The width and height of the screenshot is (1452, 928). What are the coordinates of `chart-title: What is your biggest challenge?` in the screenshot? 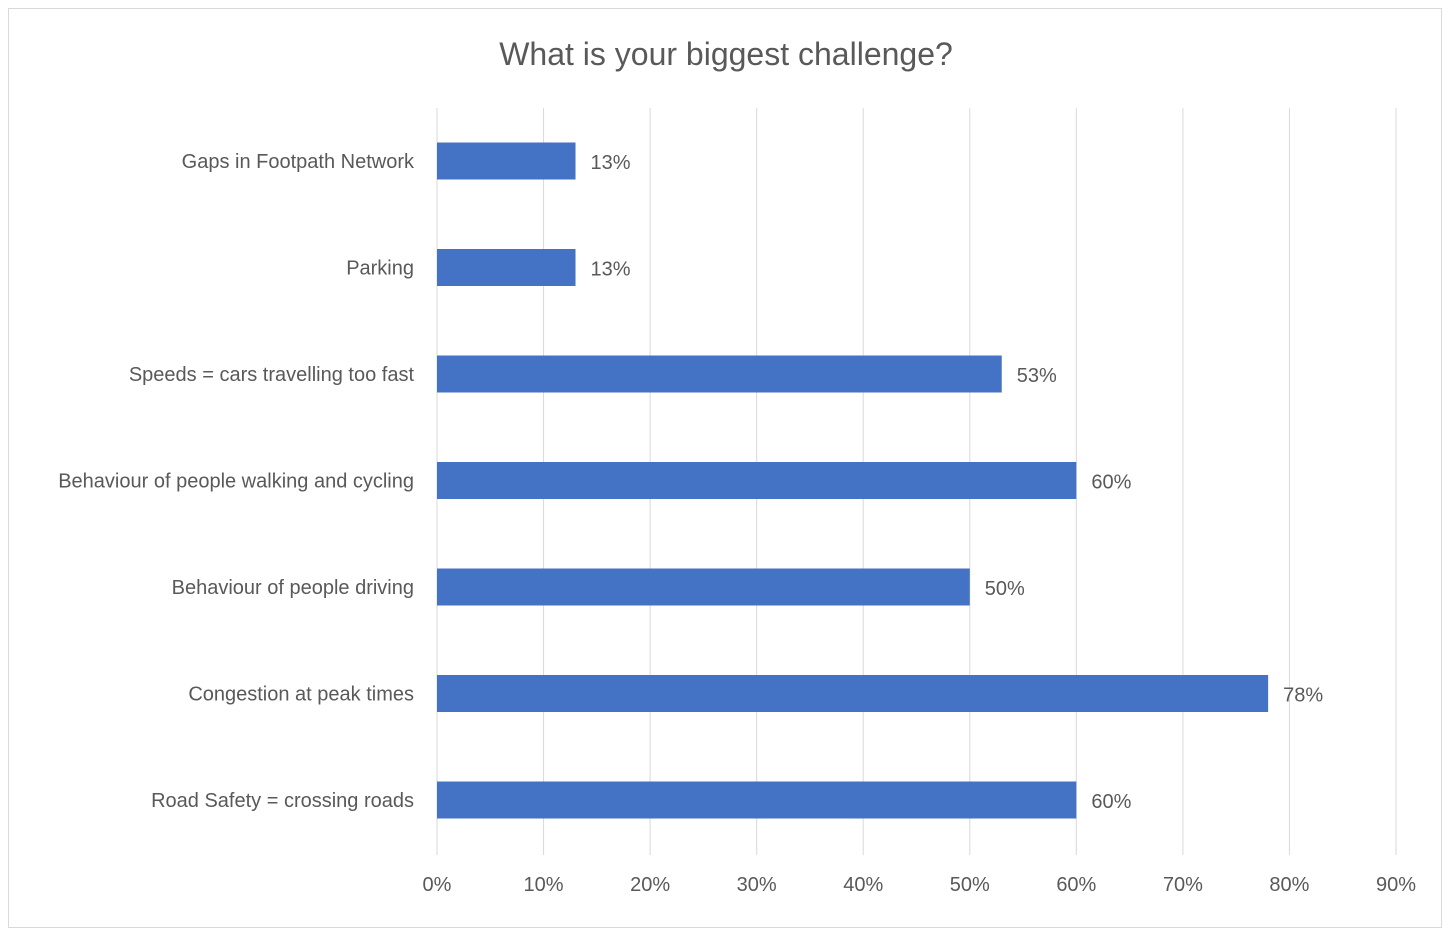 It's located at (726, 54).